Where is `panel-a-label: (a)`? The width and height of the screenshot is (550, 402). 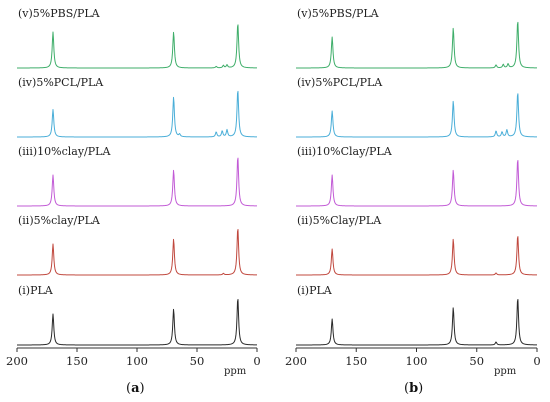
panel-a-label: (a) is located at coordinates (135, 388).